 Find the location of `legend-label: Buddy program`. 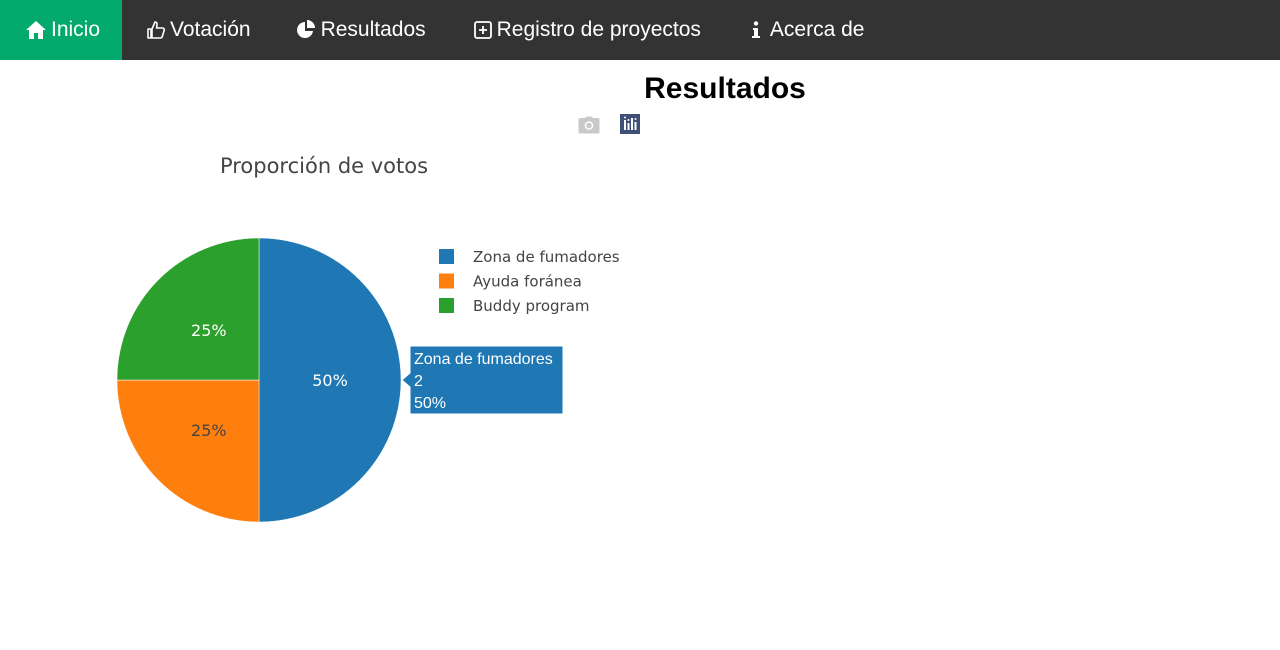

legend-label: Buddy program is located at coordinates (531, 306).